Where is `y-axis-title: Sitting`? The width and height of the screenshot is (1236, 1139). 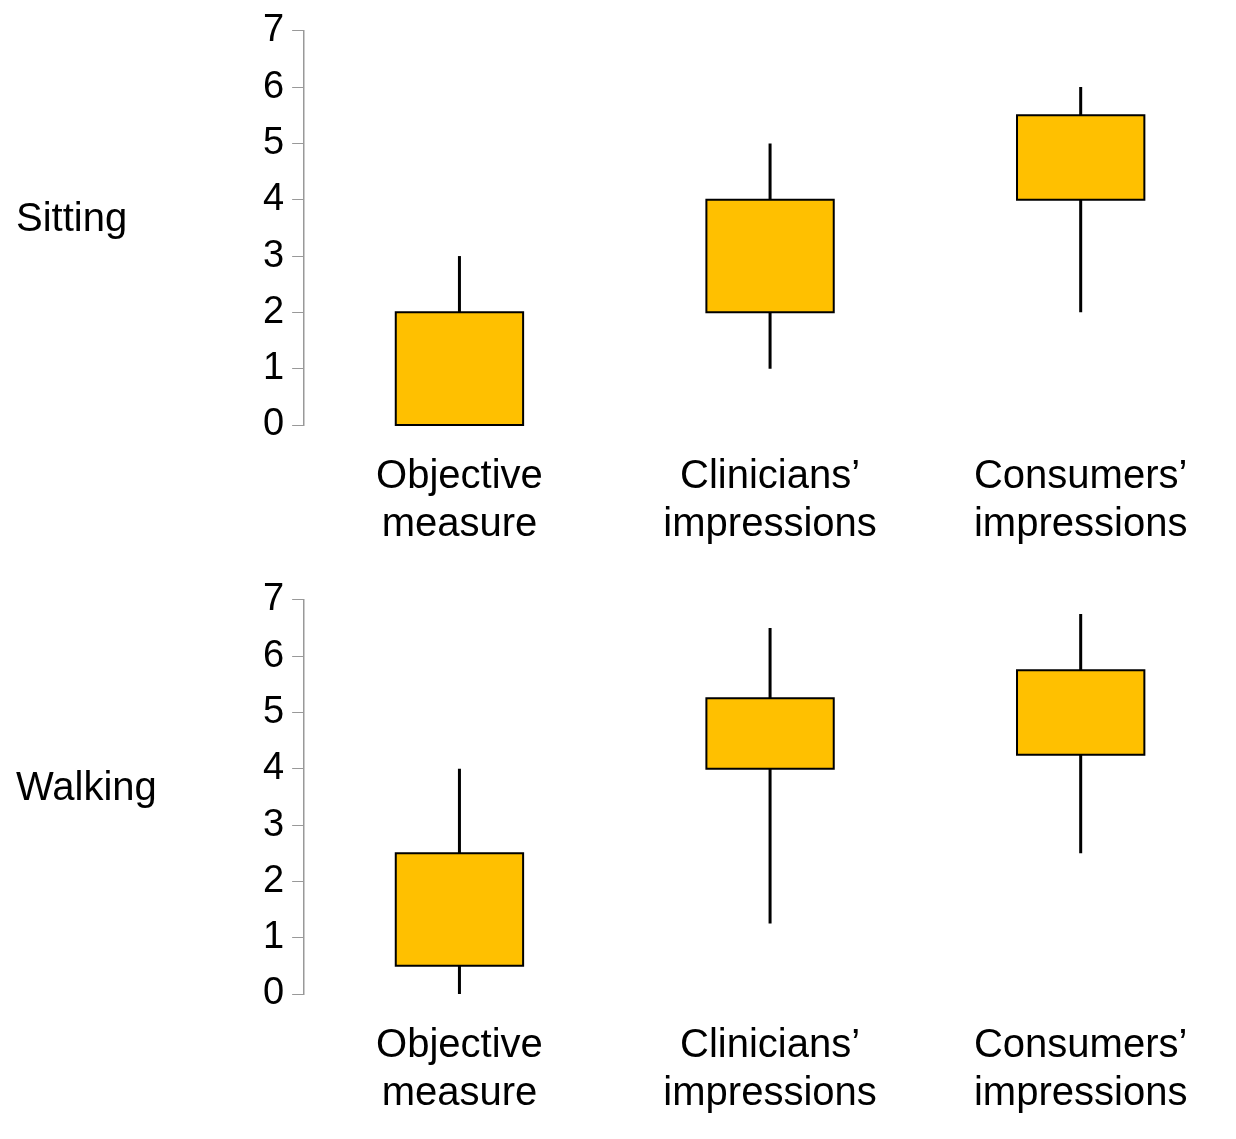
y-axis-title: Sitting is located at coordinates (72, 217).